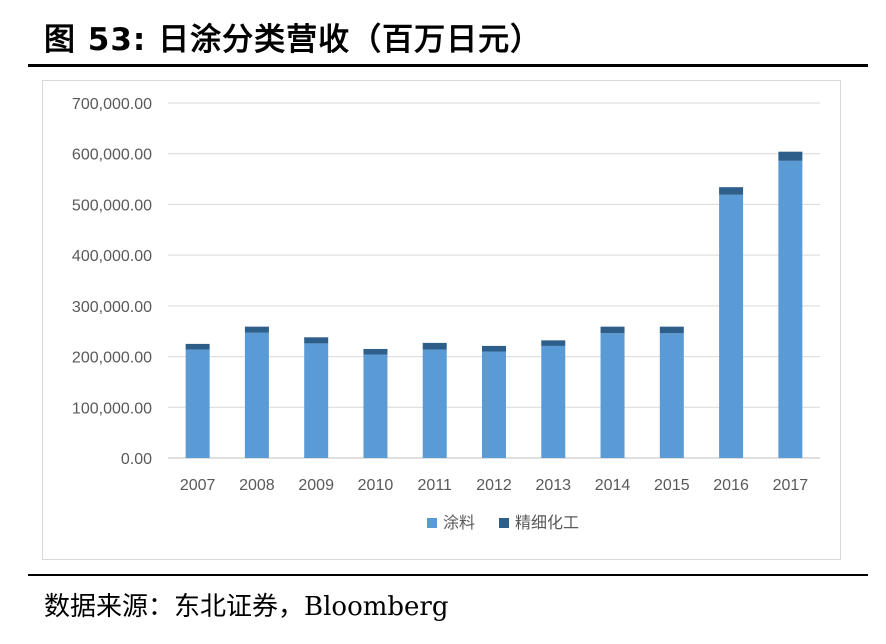 This screenshot has width=886, height=644. Describe the element at coordinates (376, 485) in the screenshot. I see `x-tick-label: 2010` at that location.